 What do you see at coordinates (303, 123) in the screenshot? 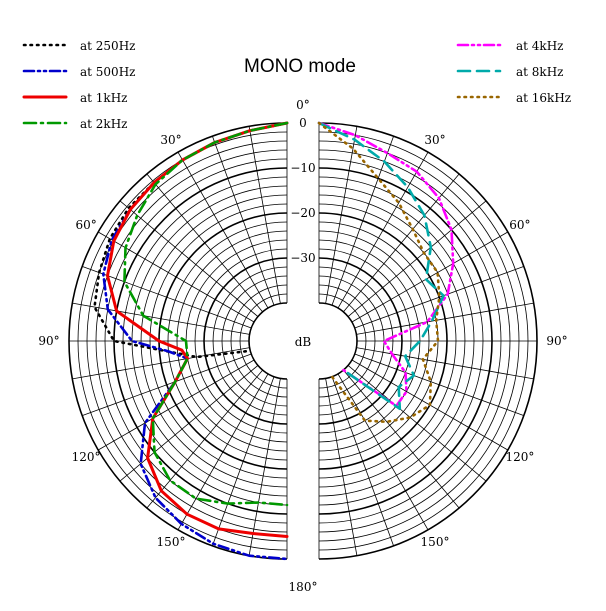
I see `radial-tick-label: 0` at bounding box center [303, 123].